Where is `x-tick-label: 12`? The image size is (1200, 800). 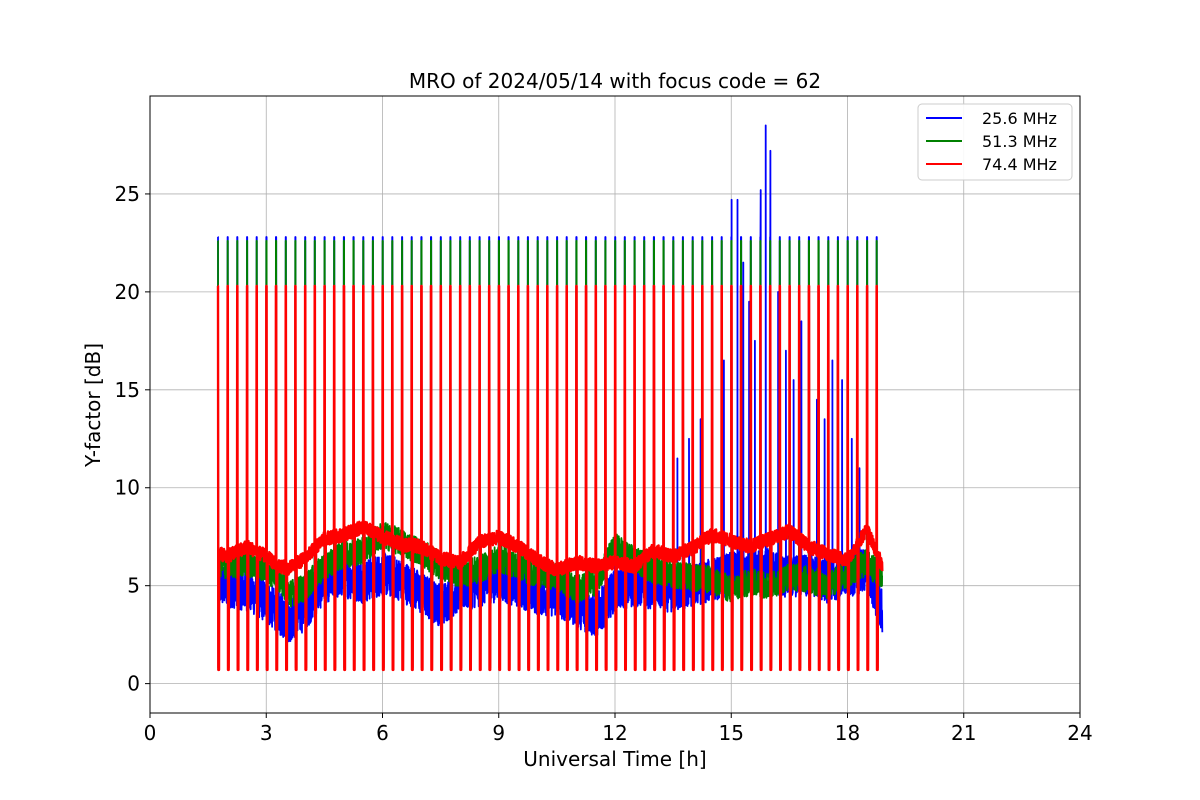
x-tick-label: 12 is located at coordinates (614, 733).